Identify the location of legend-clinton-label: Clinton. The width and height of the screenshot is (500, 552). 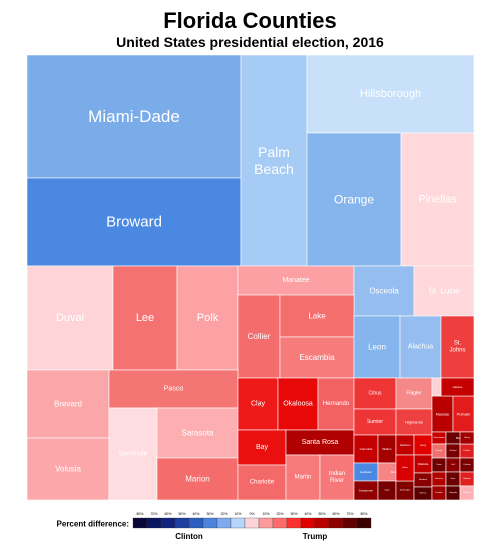
(189, 536).